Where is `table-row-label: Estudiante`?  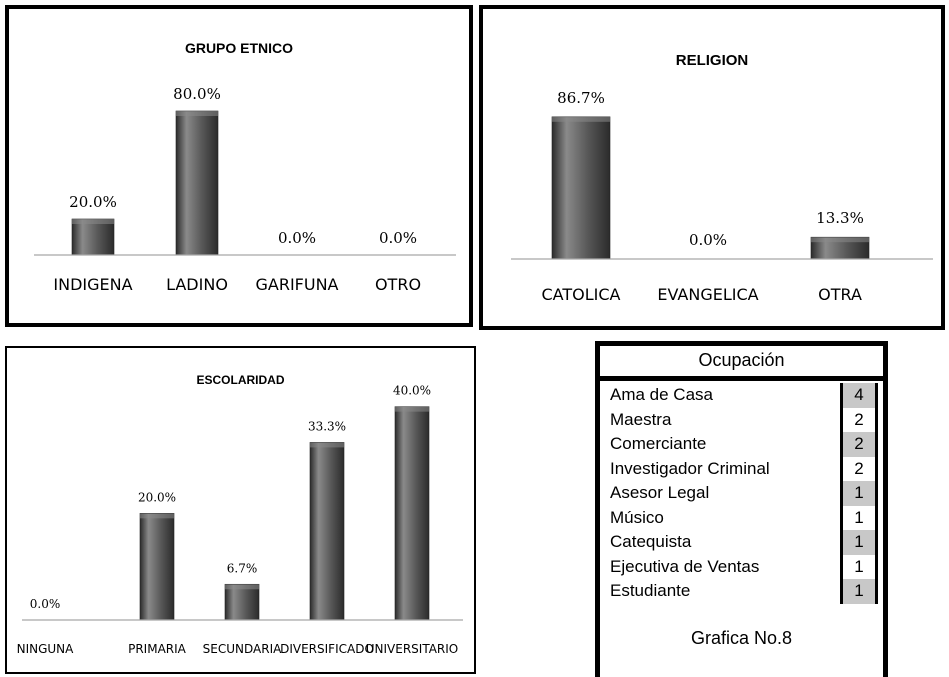 table-row-label: Estudiante is located at coordinates (650, 590).